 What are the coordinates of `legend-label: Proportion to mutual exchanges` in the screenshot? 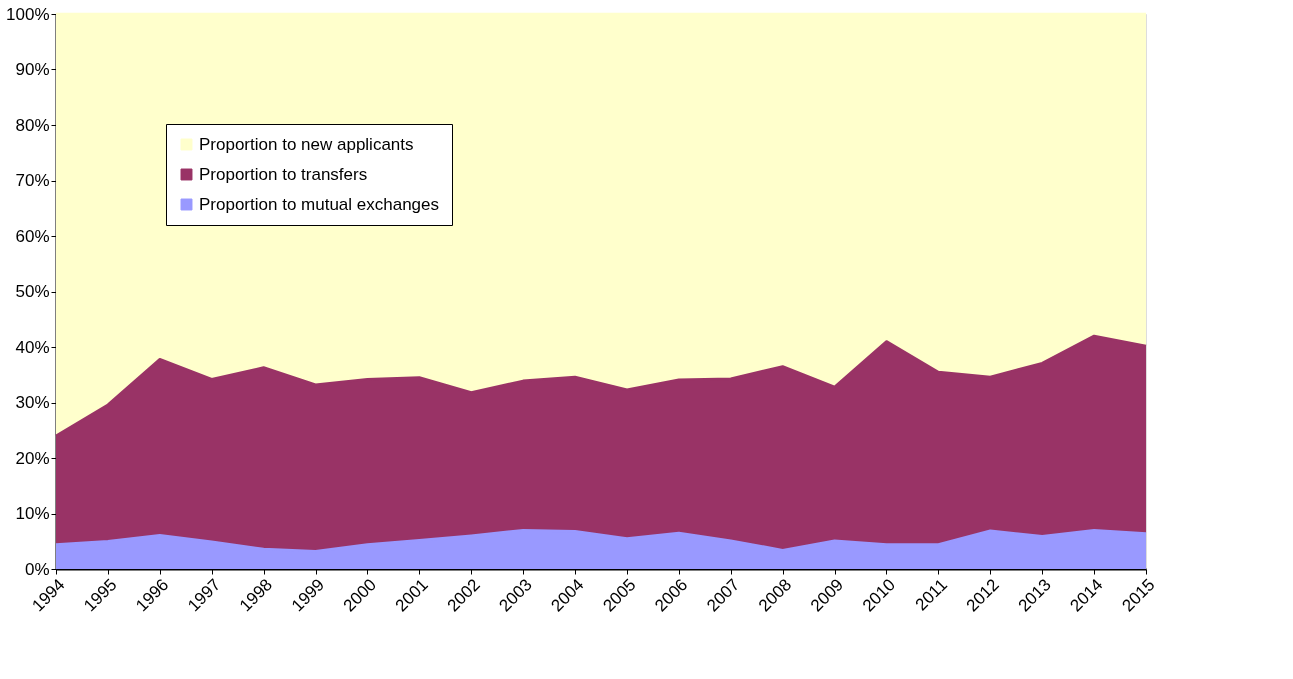 It's located at (319, 204).